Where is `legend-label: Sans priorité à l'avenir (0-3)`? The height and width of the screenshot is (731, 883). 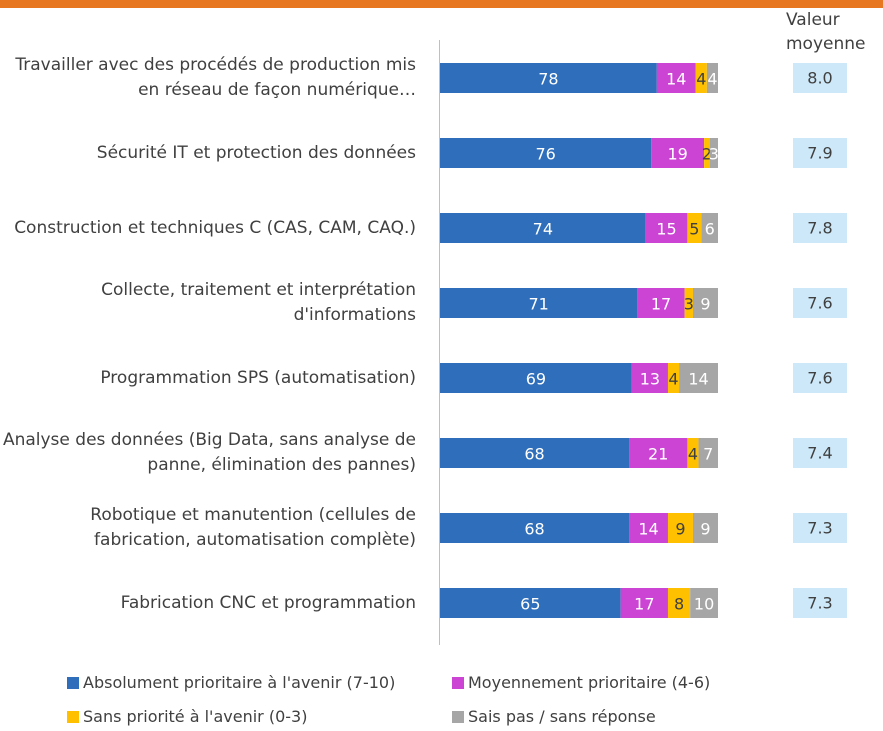 legend-label: Sans priorité à l'avenir (0-3) is located at coordinates (195, 716).